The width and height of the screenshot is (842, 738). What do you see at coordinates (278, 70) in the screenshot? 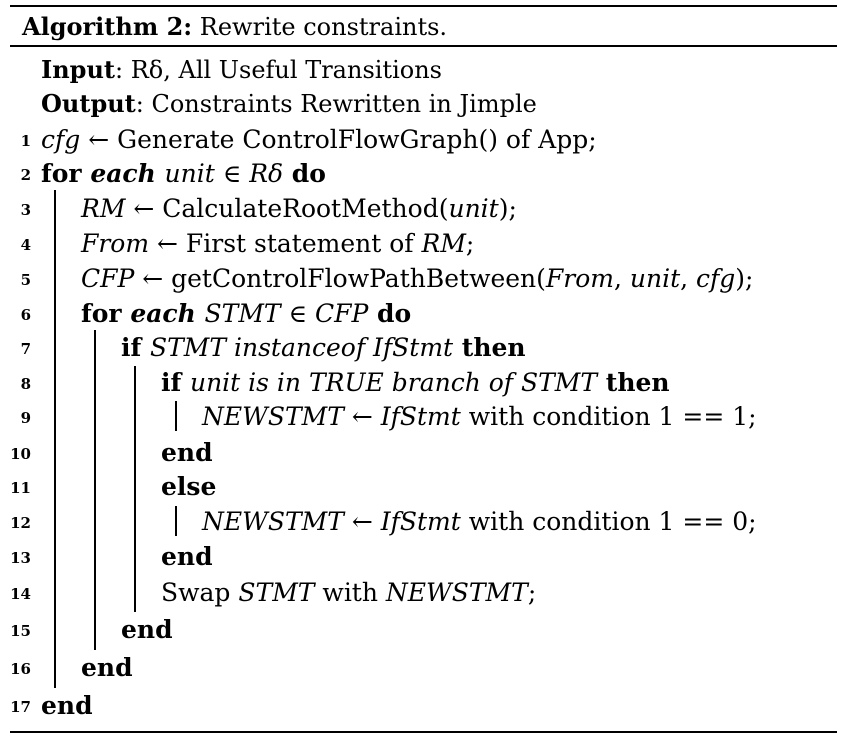
I see `input-text: : Rδ, All Useful Transitions` at bounding box center [278, 70].